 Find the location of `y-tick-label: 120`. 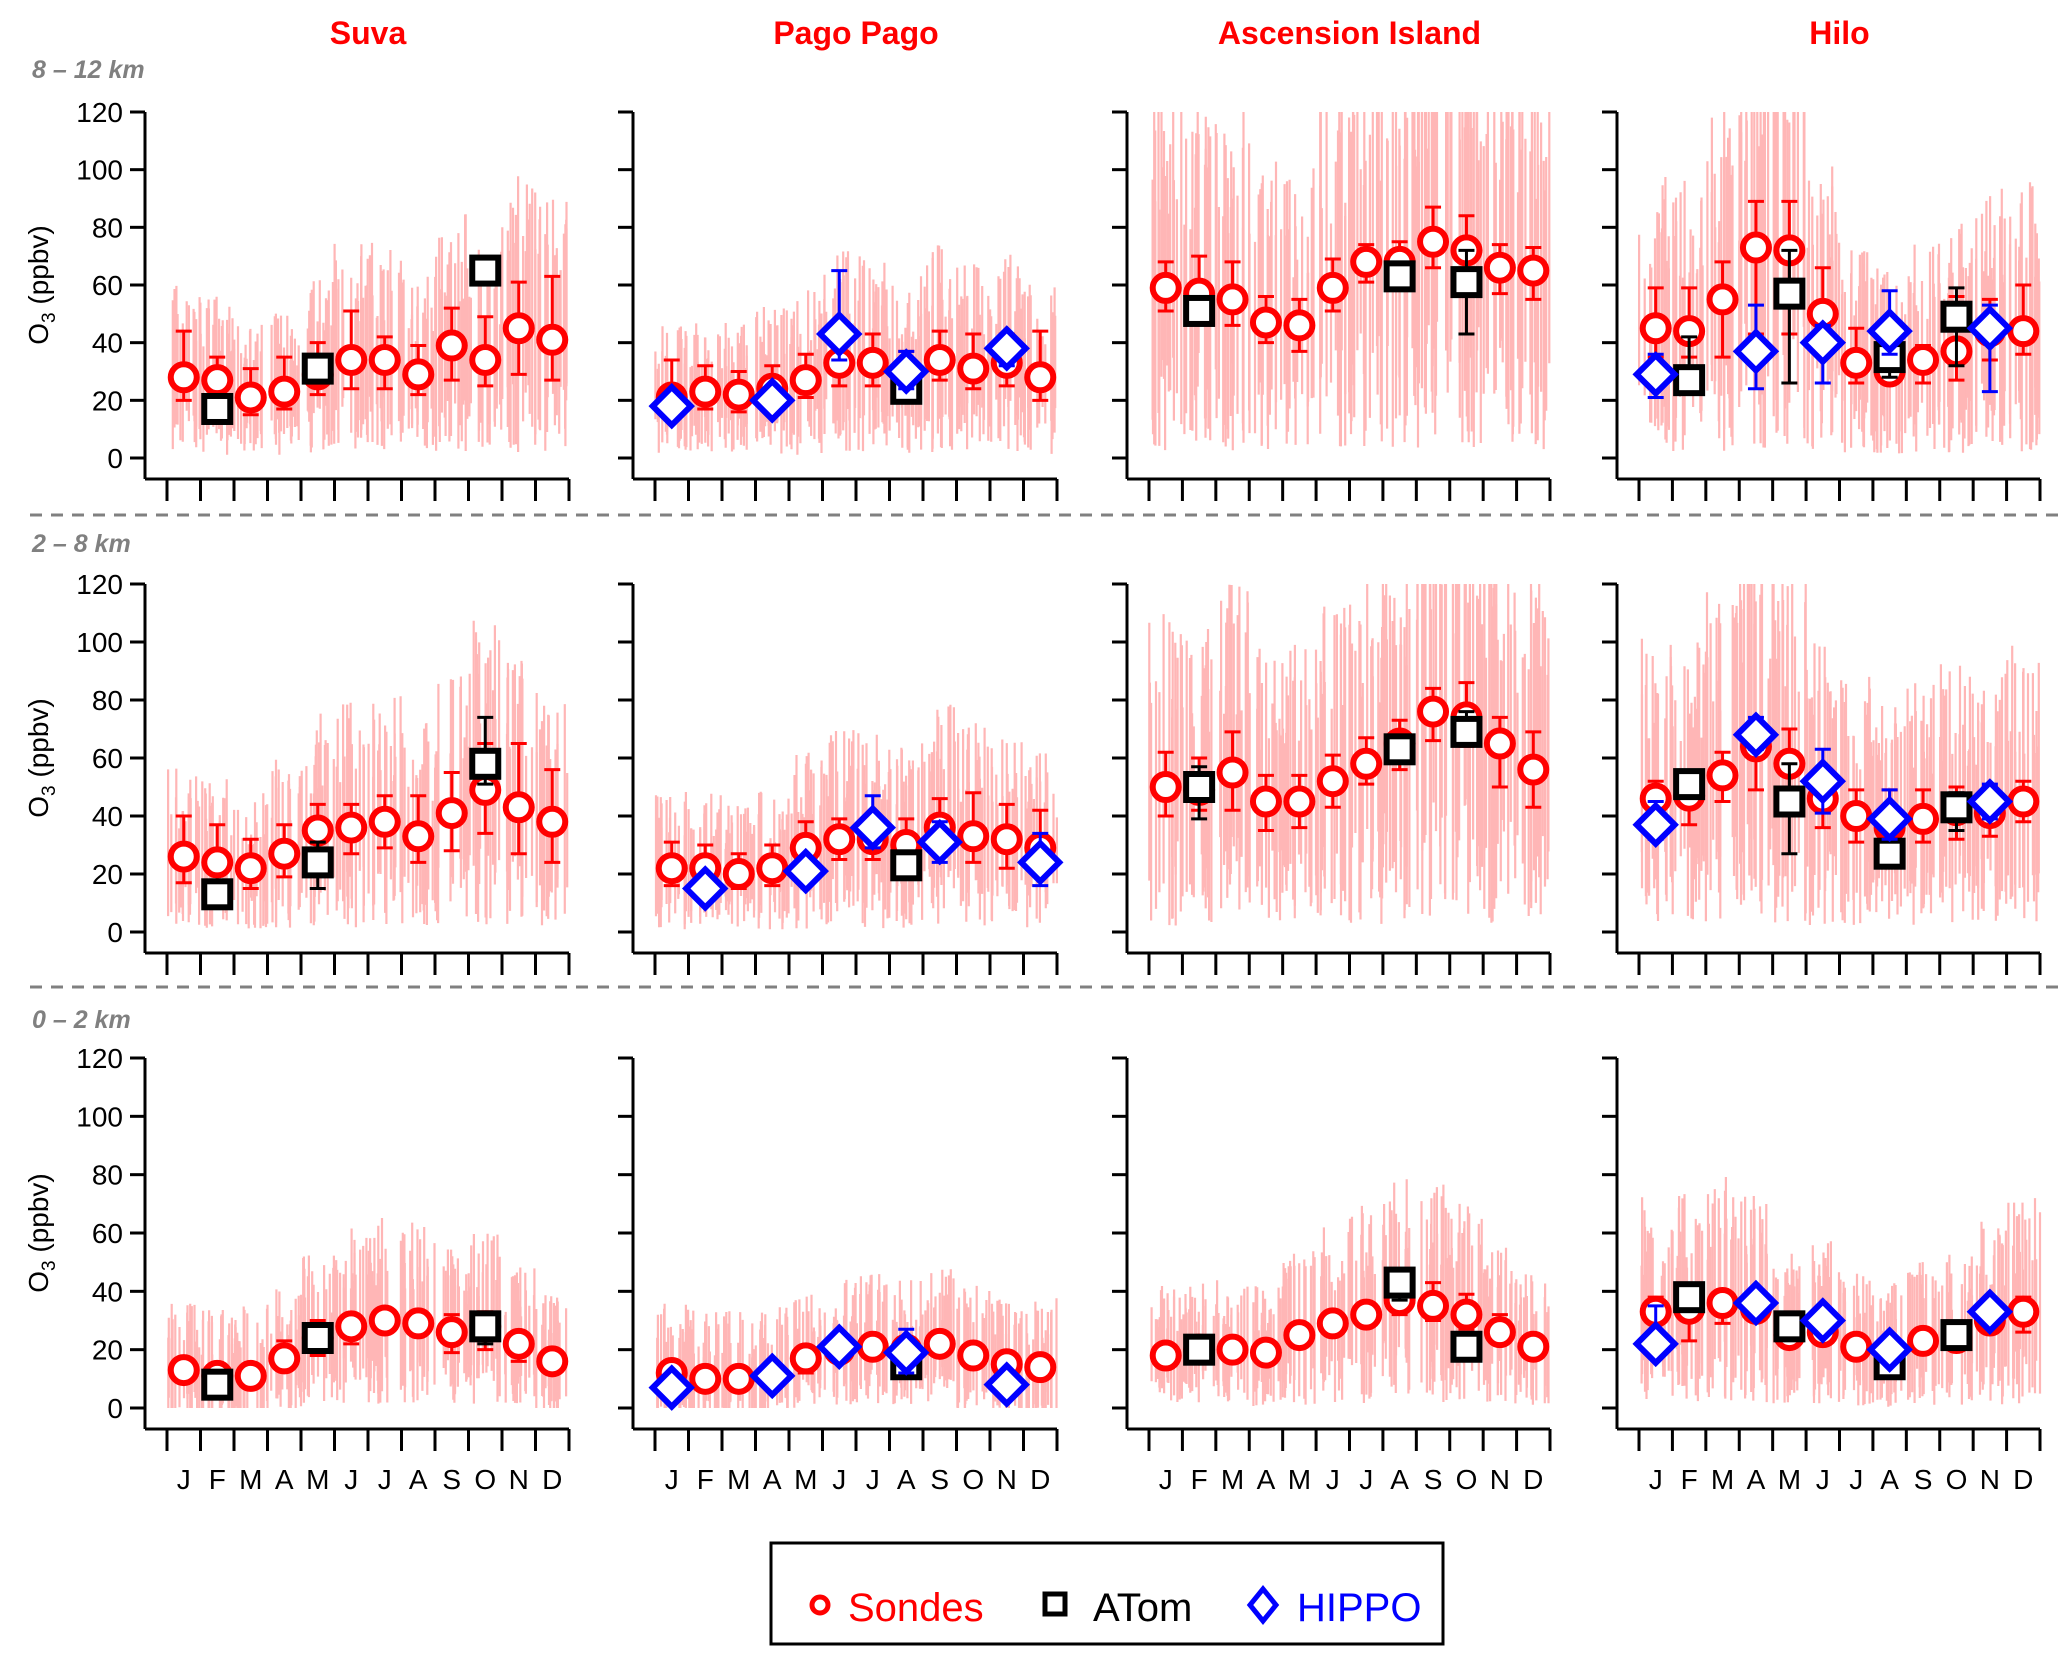

y-tick-label: 120 is located at coordinates (99, 112).